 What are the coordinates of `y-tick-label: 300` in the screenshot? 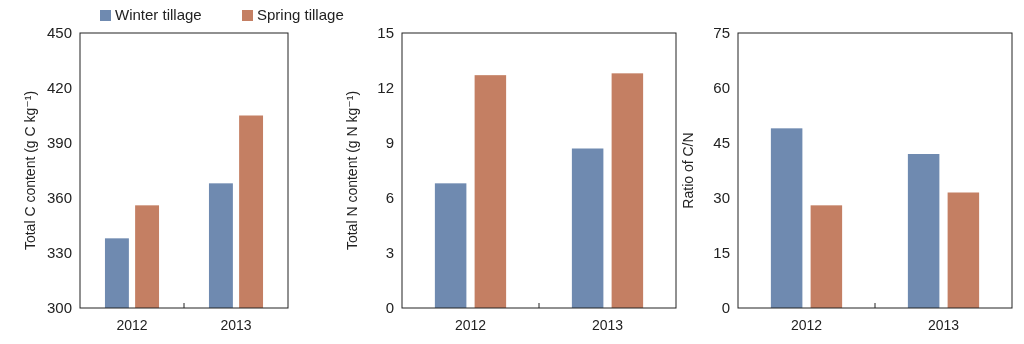 It's located at (59, 308).